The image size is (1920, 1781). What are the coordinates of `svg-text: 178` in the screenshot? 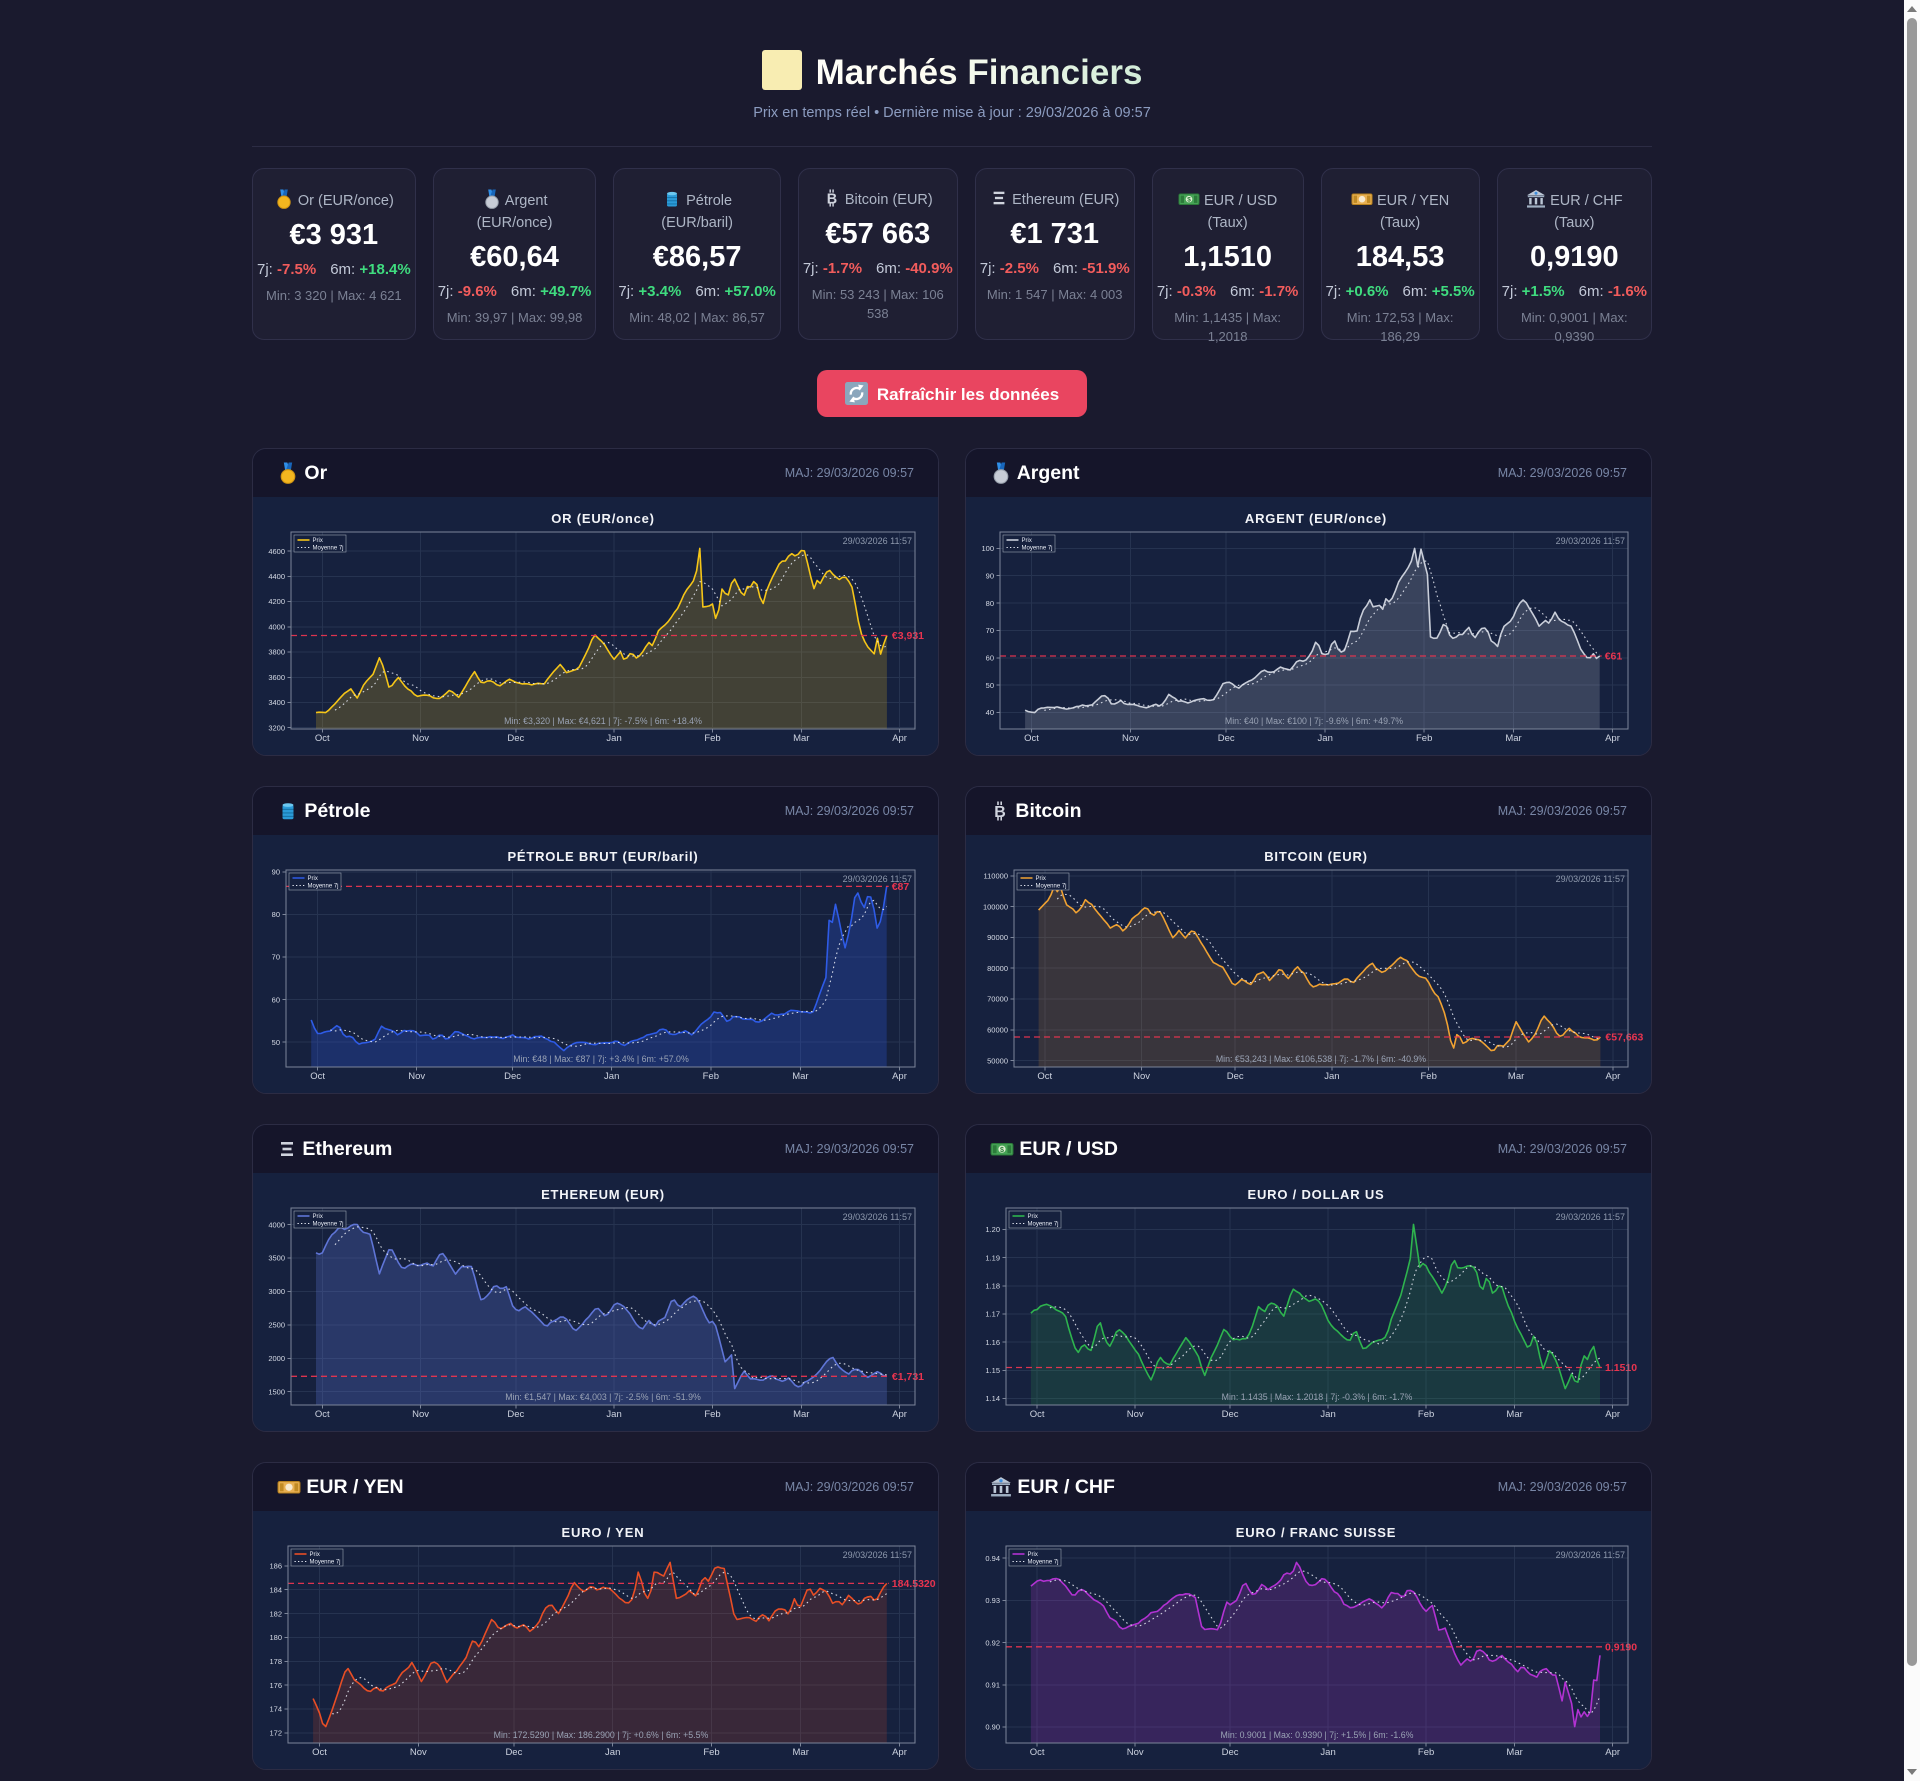 It's located at (275, 1661).